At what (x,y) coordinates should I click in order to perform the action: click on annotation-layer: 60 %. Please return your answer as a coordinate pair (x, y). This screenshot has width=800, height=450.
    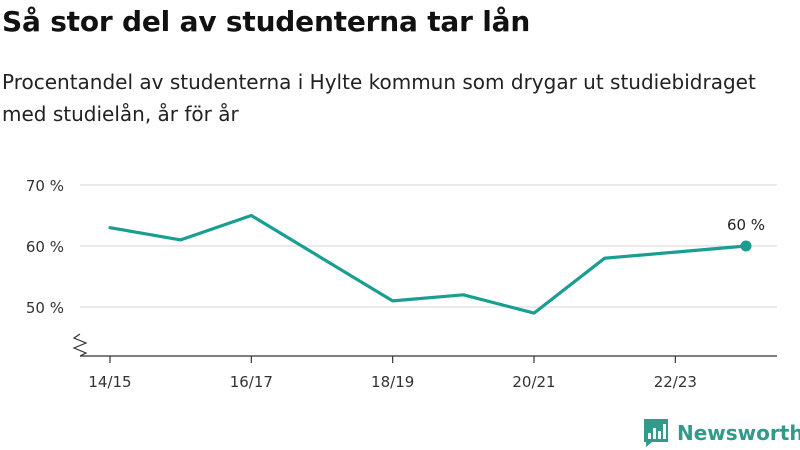
    Looking at the image, I should click on (746, 234).